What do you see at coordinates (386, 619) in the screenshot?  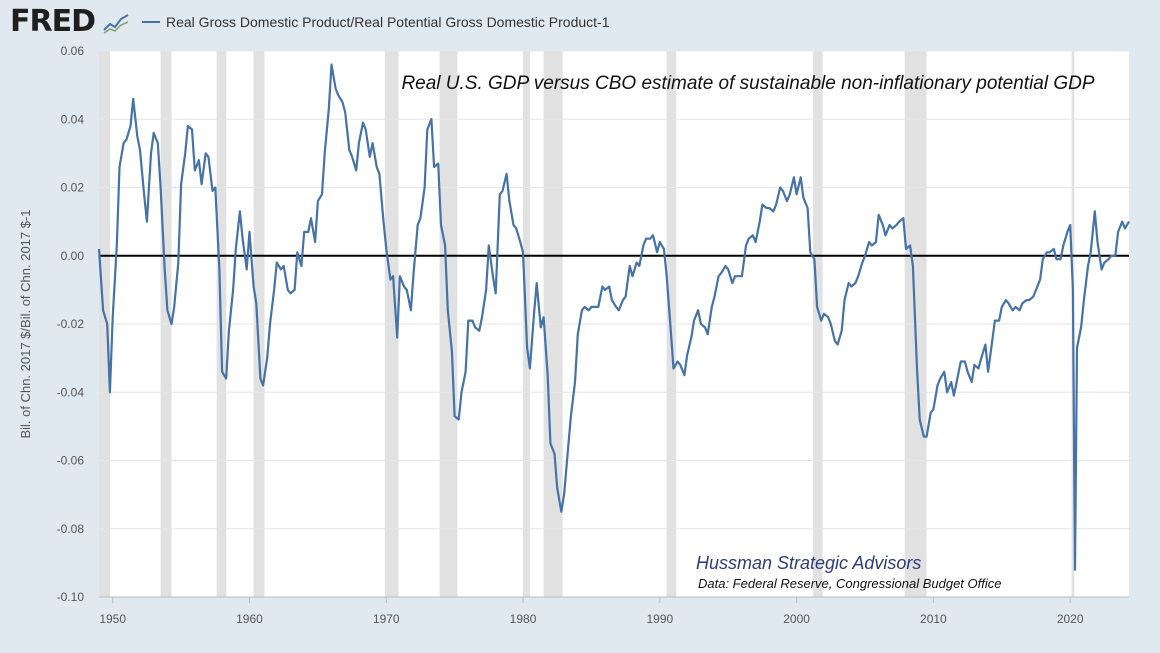 I see `x-tick-label: 1970` at bounding box center [386, 619].